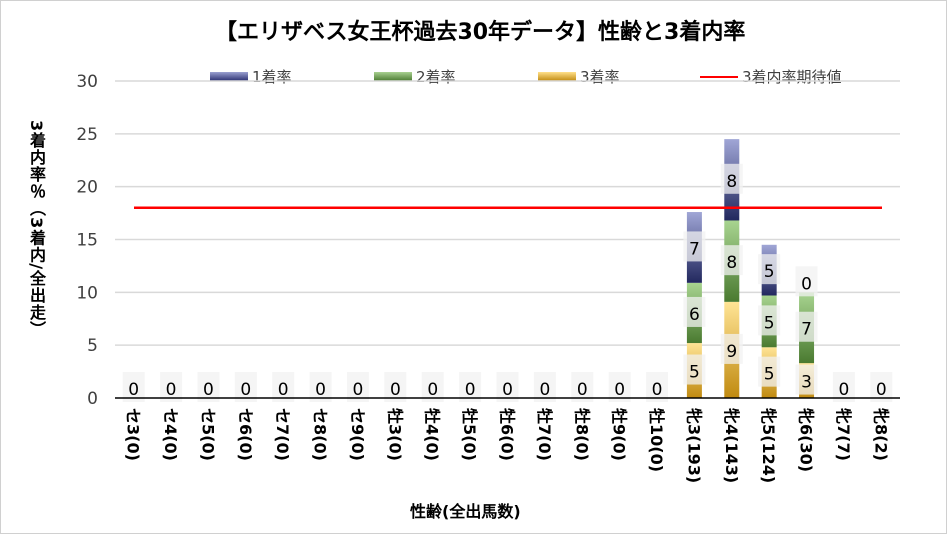 The width and height of the screenshot is (947, 534). Describe the element at coordinates (133, 434) in the screenshot. I see `x-tick-label: セ3(0)` at that location.